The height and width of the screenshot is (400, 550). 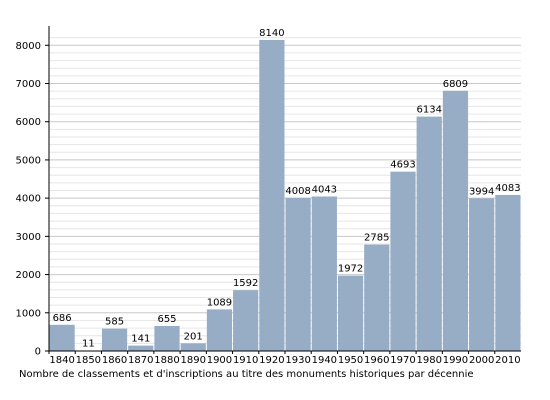 I want to click on x-tick-label: 1910, so click(x=245, y=360).